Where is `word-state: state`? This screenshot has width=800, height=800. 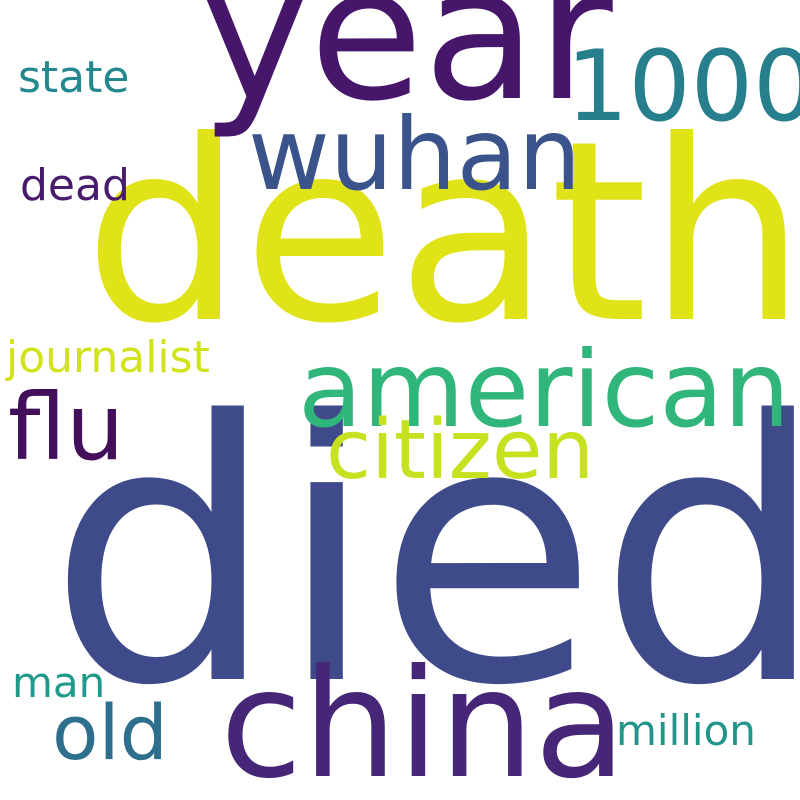 word-state: state is located at coordinates (74, 77).